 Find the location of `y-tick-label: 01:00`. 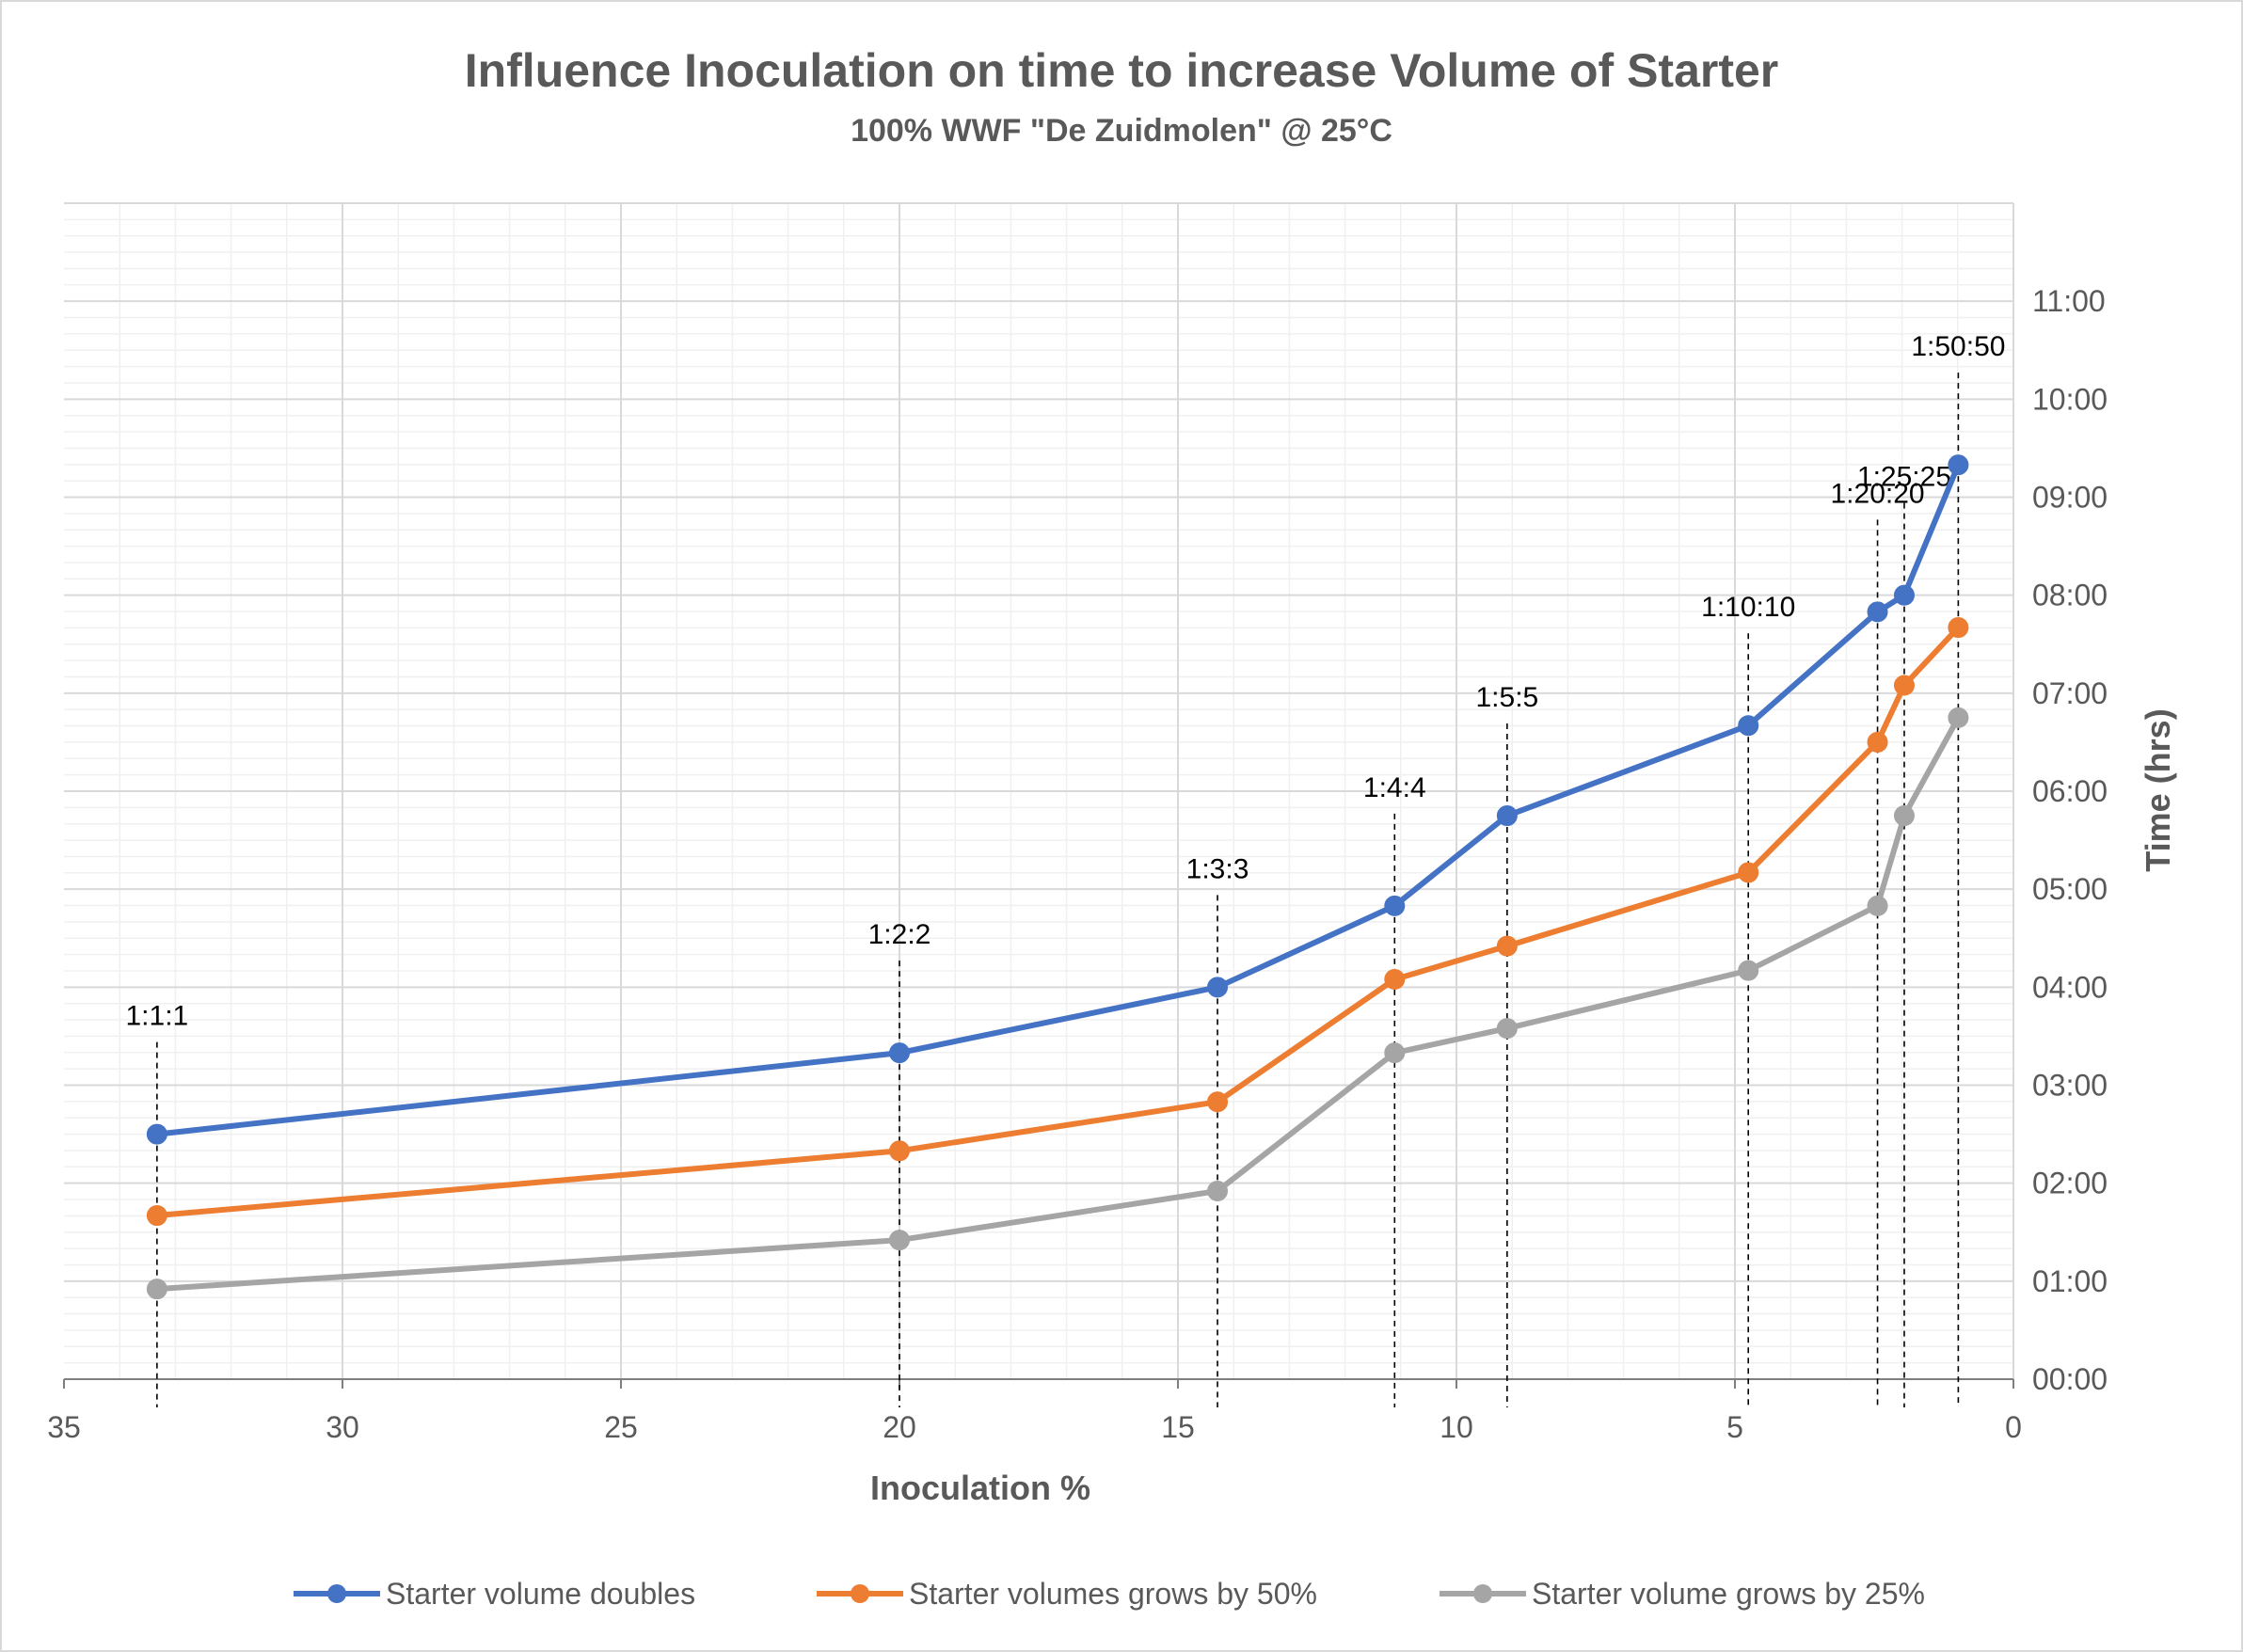

y-tick-label: 01:00 is located at coordinates (2070, 1281).